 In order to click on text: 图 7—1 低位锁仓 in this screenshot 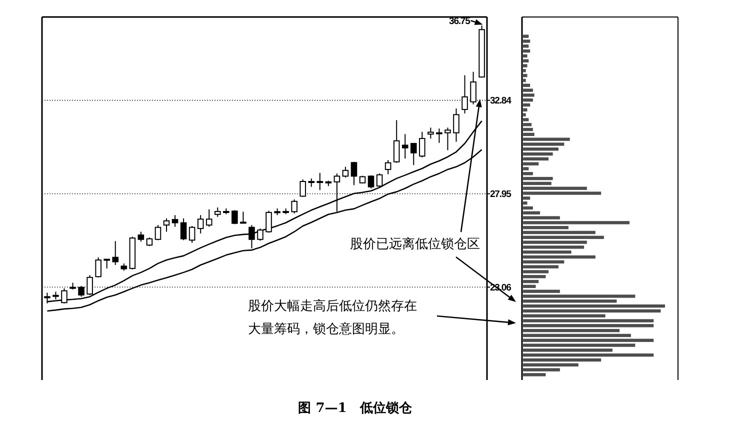, I will do `click(355, 408)`.